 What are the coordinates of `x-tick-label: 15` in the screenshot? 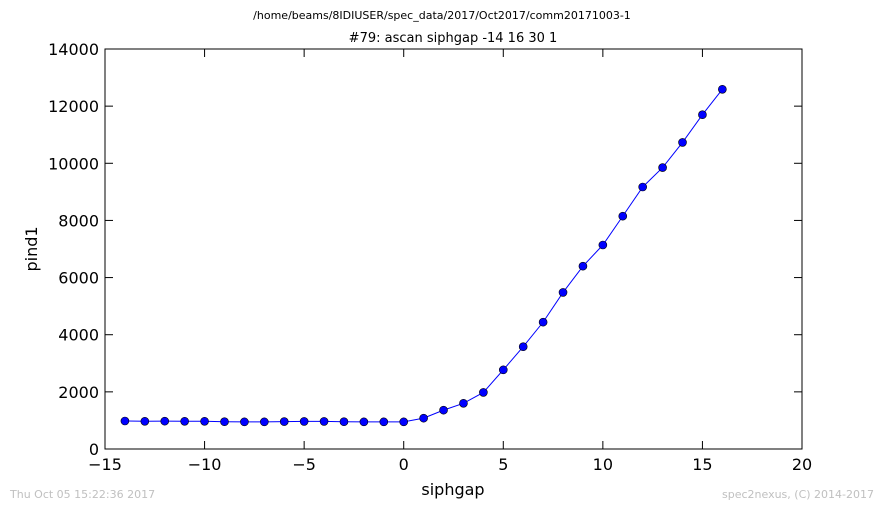 It's located at (702, 464).